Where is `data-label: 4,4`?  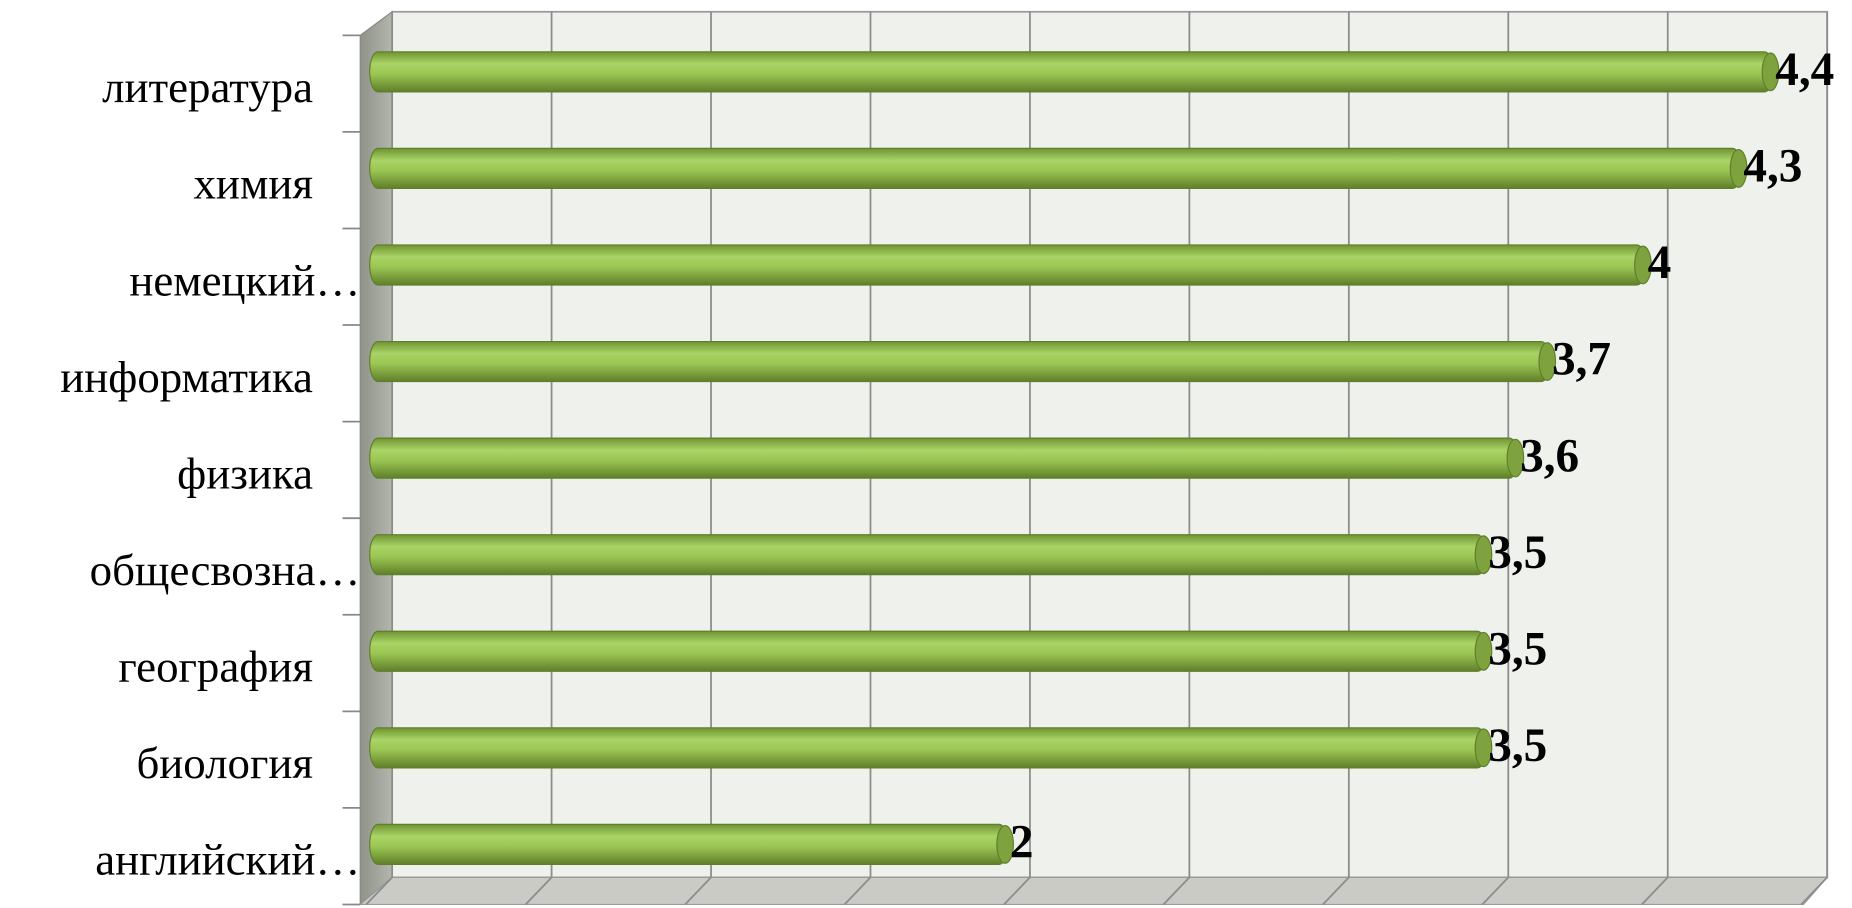 data-label: 4,4 is located at coordinates (1804, 70).